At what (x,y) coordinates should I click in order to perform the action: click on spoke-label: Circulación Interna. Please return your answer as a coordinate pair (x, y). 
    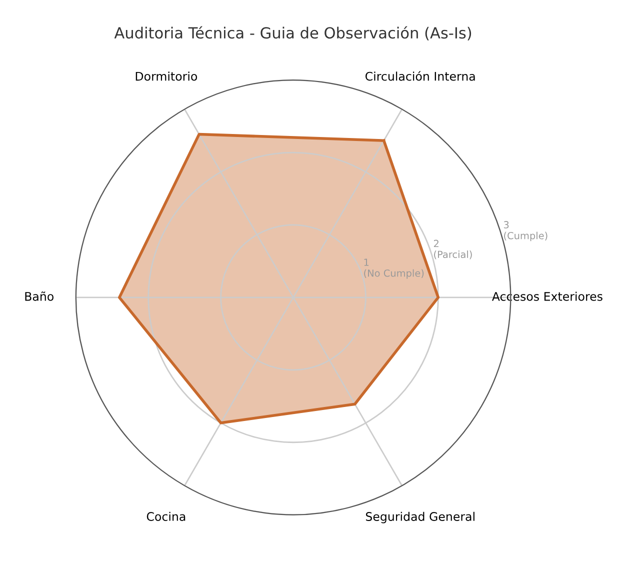
    Looking at the image, I should click on (420, 76).